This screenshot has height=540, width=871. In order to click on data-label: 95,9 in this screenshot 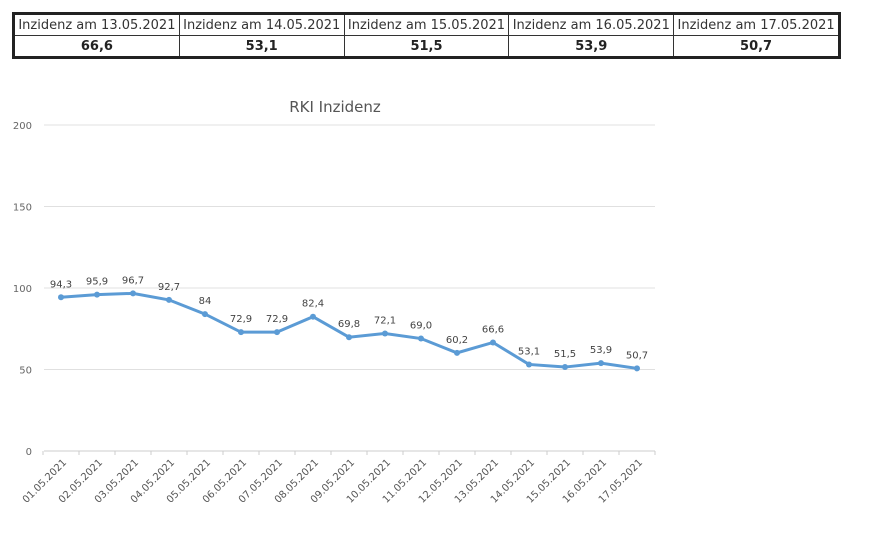, I will do `click(97, 282)`.